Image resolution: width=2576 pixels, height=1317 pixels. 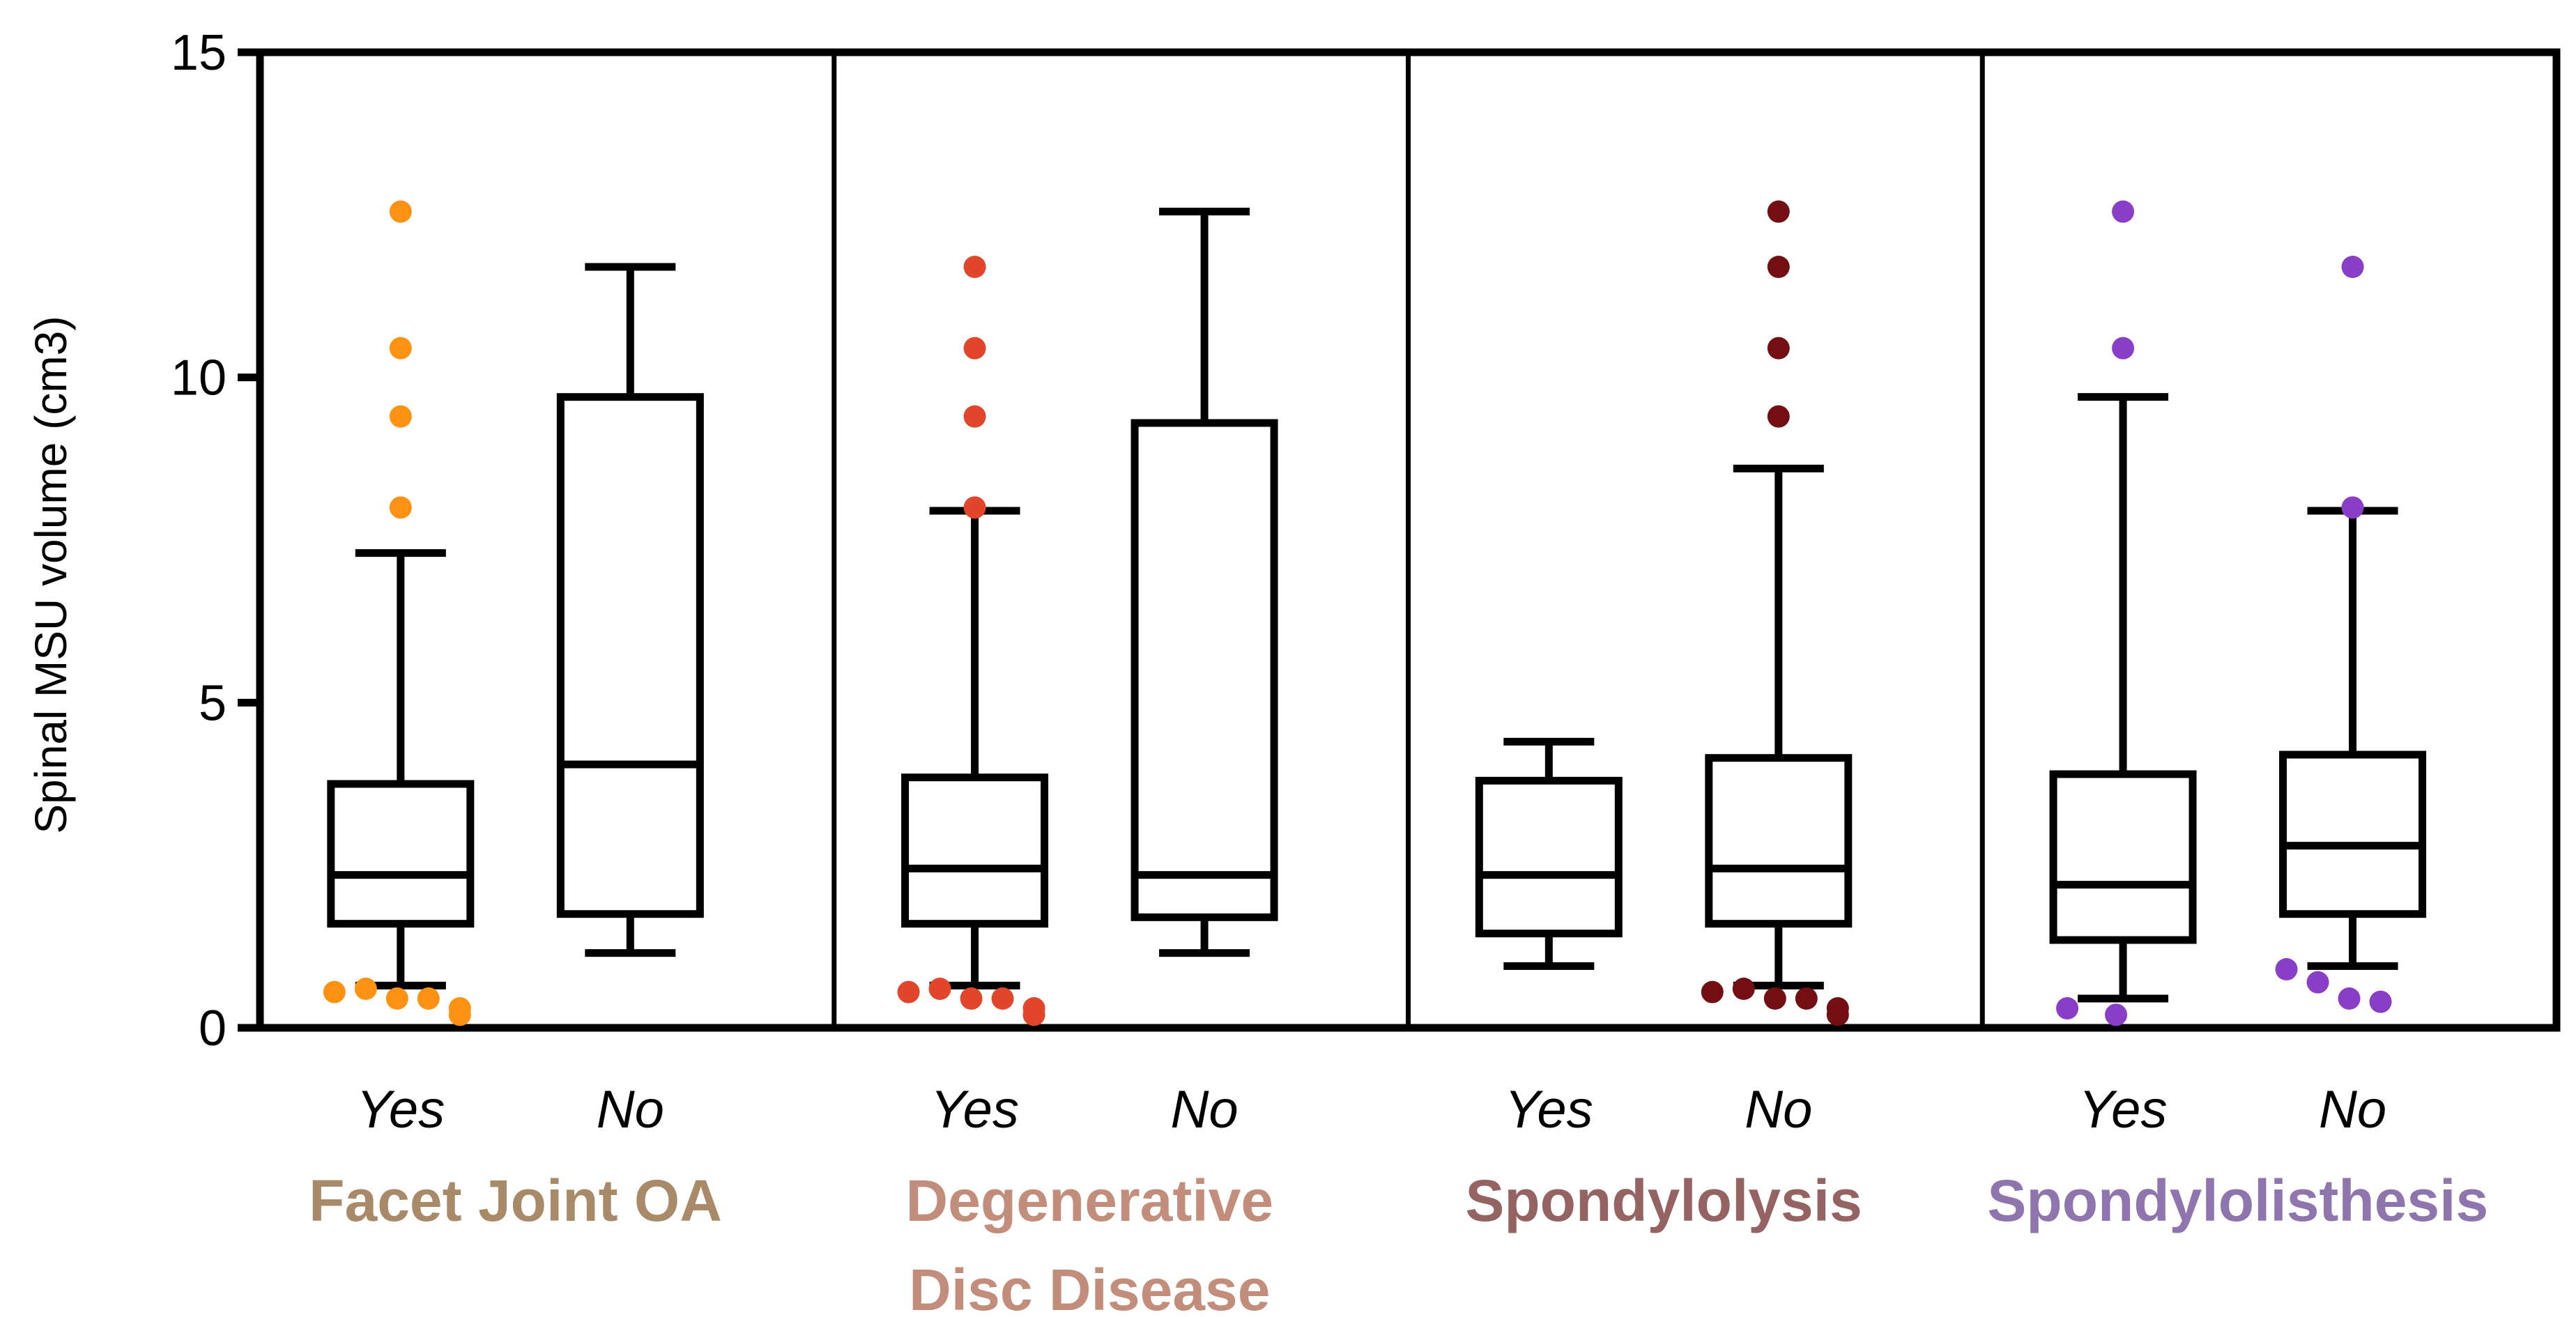 I want to click on y-tick-label: 5, so click(x=213, y=703).